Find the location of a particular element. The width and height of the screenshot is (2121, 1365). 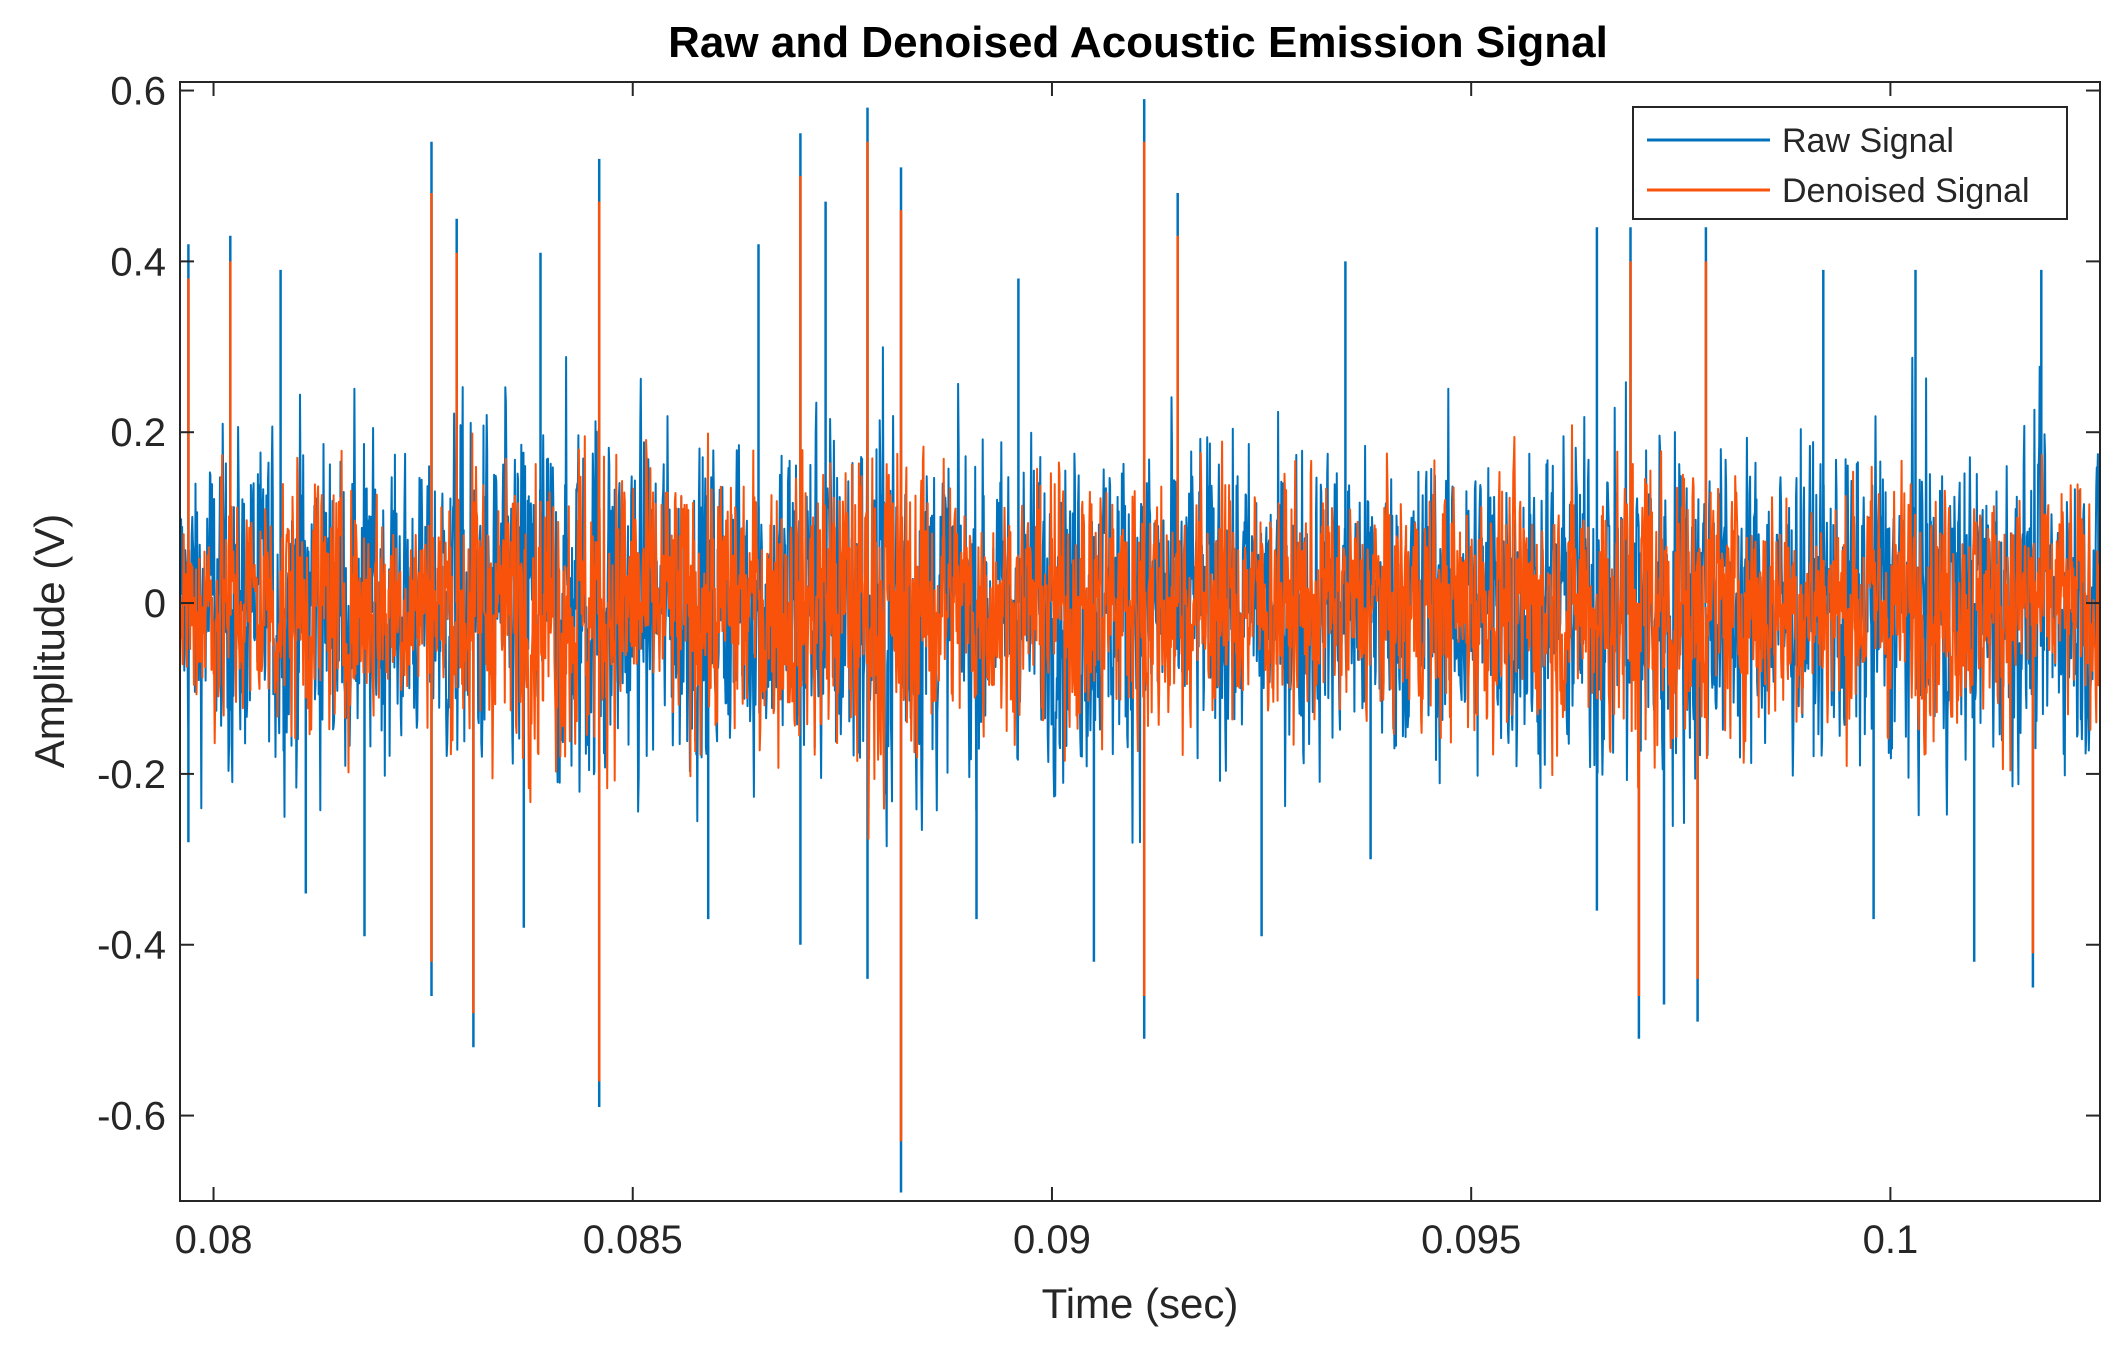

legend-label-denoised: Denoised Signal is located at coordinates (1906, 191).